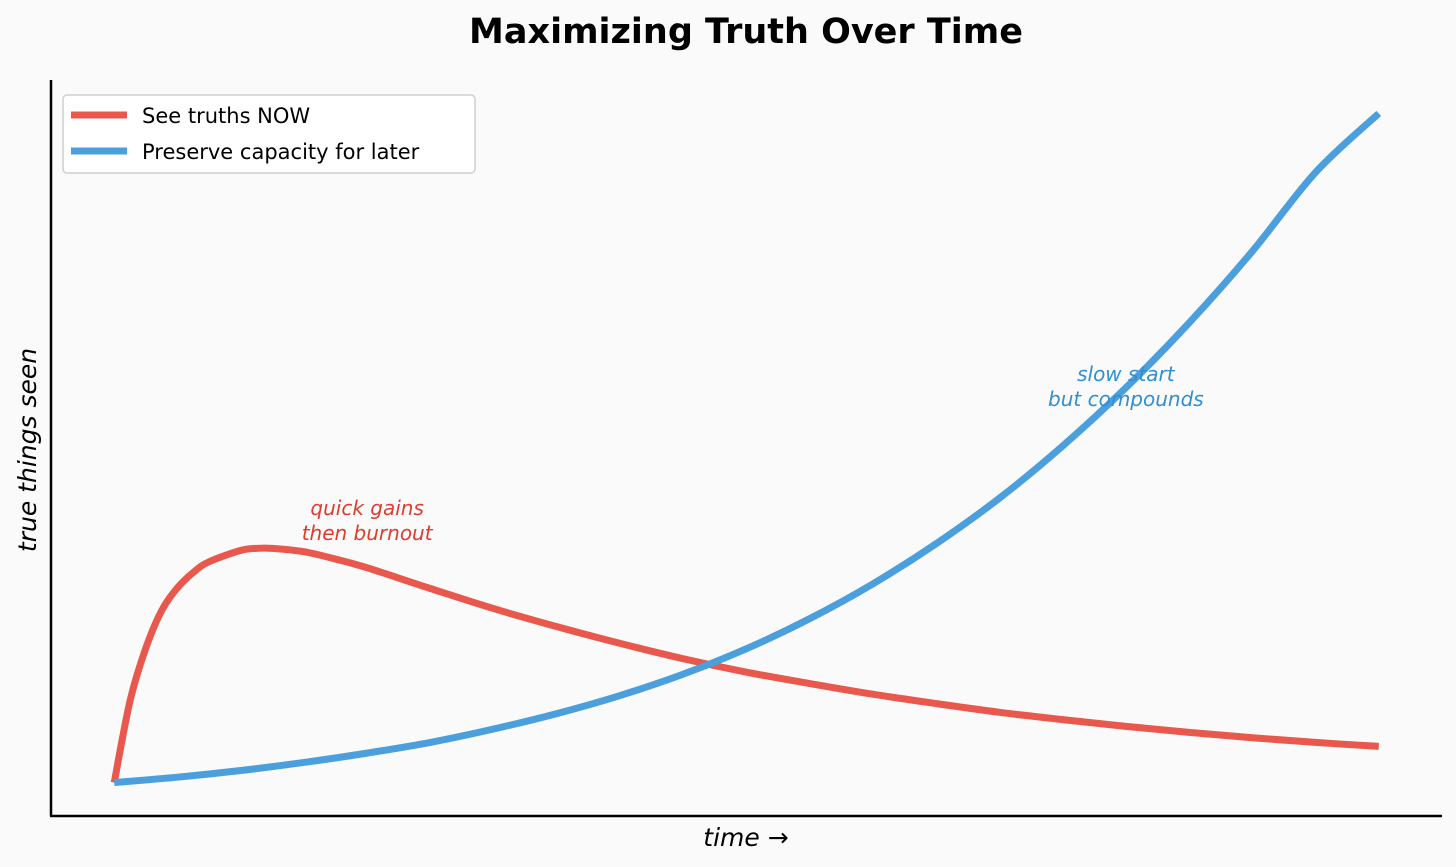  Describe the element at coordinates (226, 116) in the screenshot. I see `legend-label-see-truths-now: See truths NOW` at that location.